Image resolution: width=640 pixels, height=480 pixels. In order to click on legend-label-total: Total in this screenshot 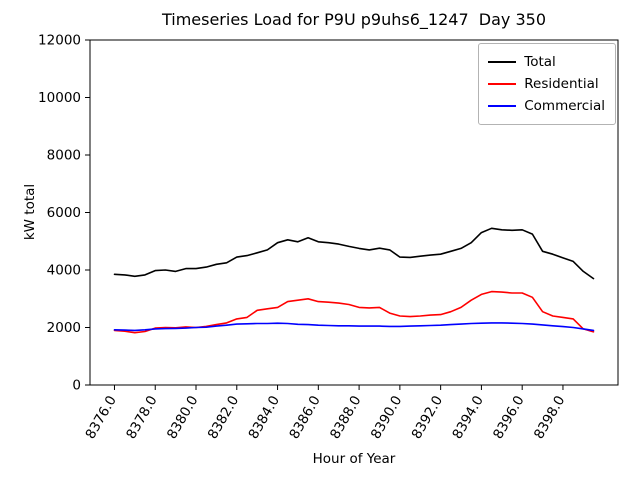, I will do `click(540, 62)`.